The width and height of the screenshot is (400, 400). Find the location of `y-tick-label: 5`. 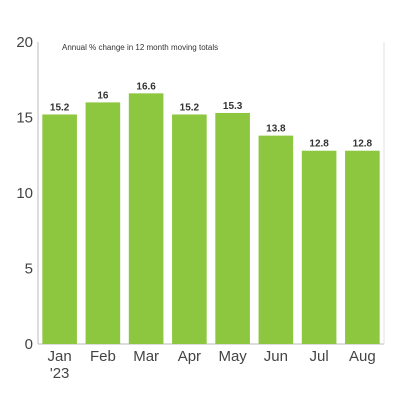

y-tick-label: 5 is located at coordinates (29, 269).